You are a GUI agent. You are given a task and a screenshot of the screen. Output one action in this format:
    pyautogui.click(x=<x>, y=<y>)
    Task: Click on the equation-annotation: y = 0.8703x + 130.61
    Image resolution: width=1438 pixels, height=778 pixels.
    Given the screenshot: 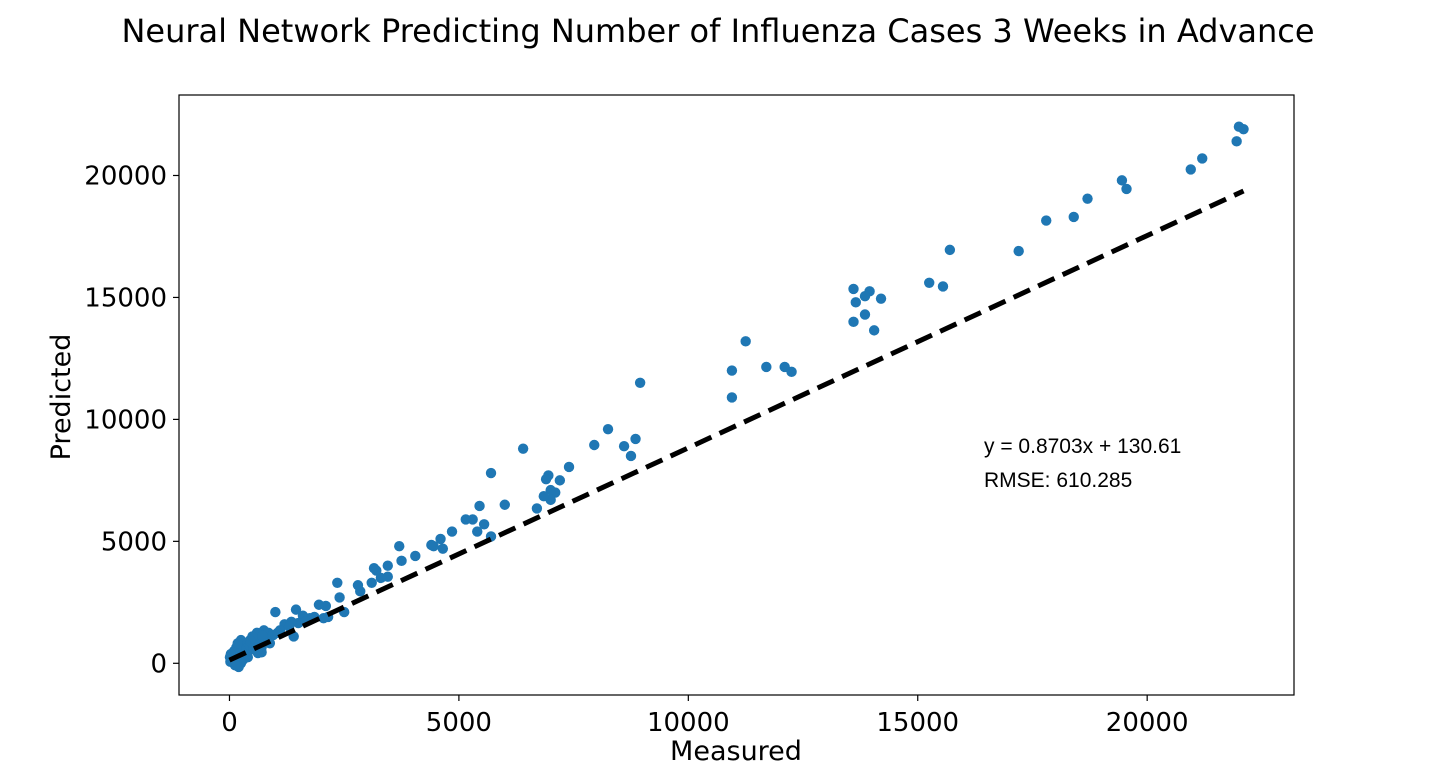 What is the action you would take?
    pyautogui.click(x=1082, y=446)
    